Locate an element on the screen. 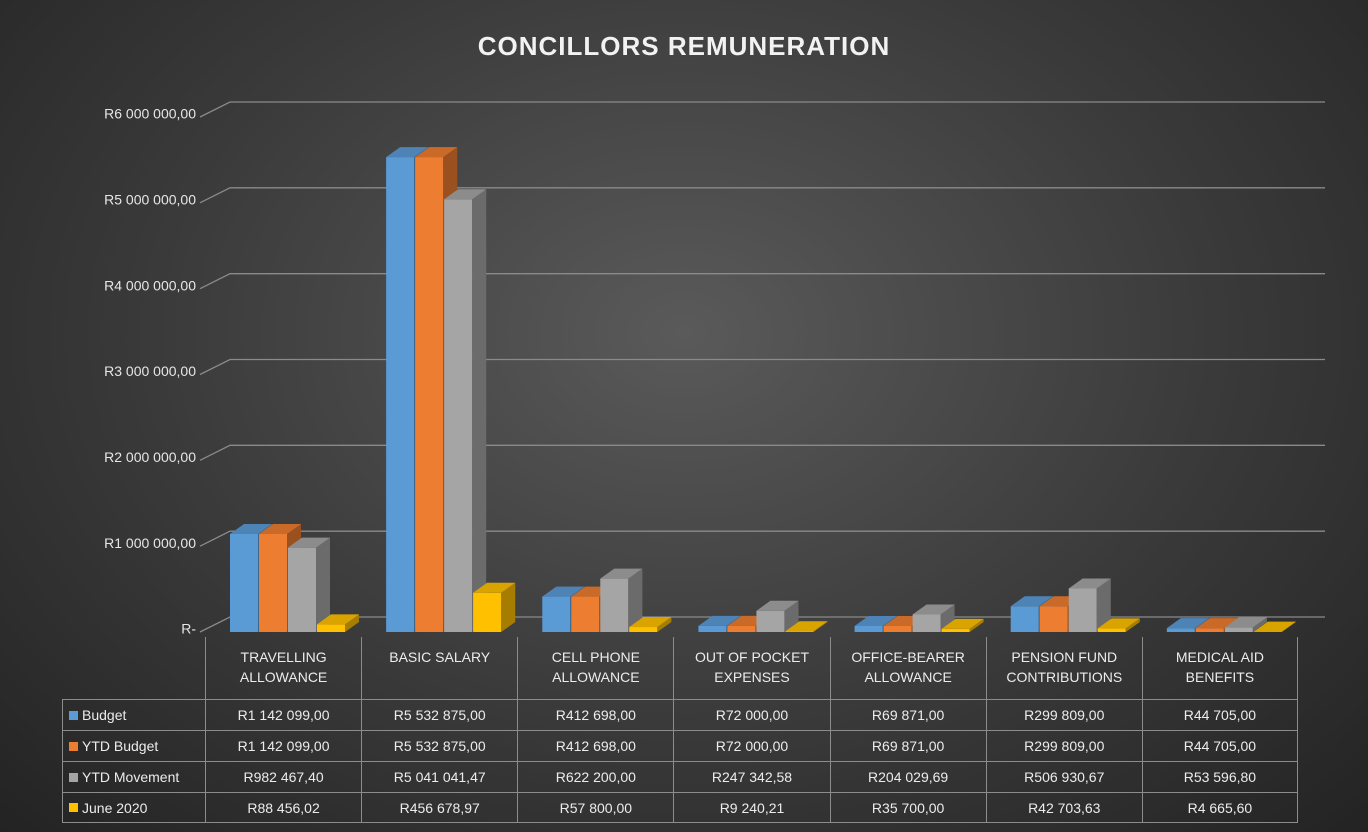 Image resolution: width=1368 pixels, height=832 pixels. table-cell: R57 800,00 is located at coordinates (595, 807).